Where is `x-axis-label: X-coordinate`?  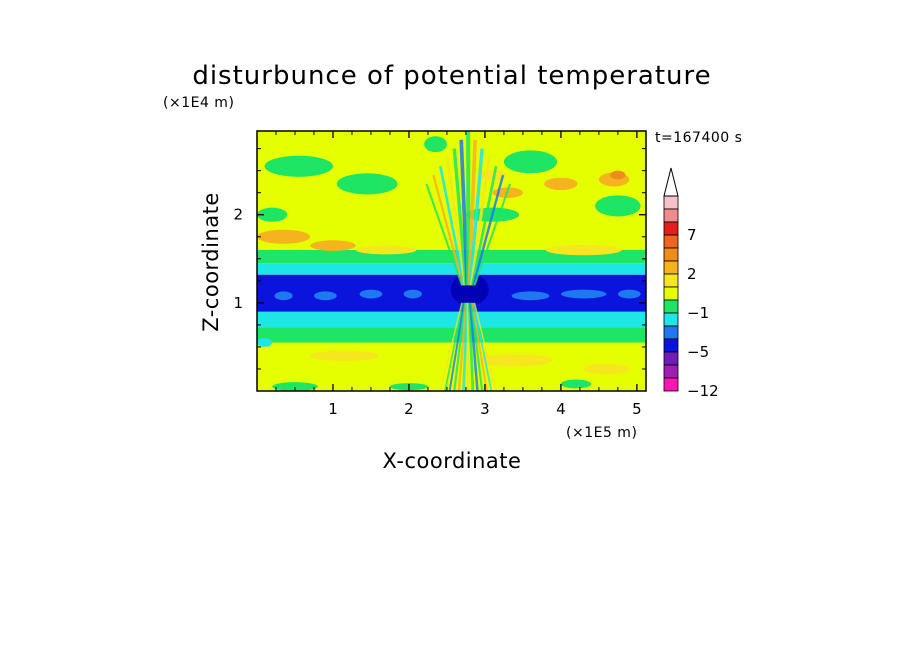
x-axis-label: X-coordinate is located at coordinates (452, 461).